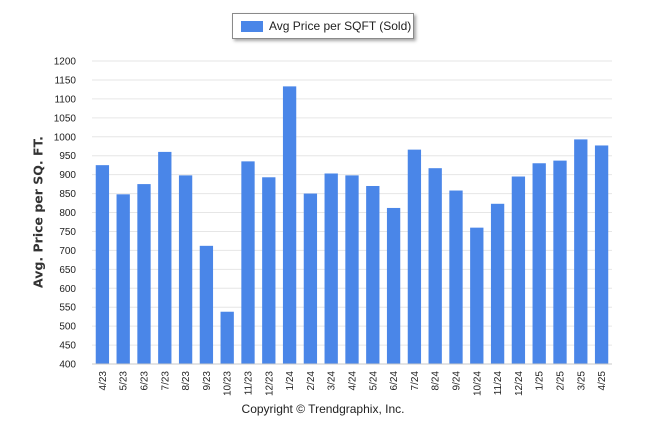 The height and width of the screenshot is (434, 646). What do you see at coordinates (103, 381) in the screenshot?
I see `x-tick-label: 4/23` at bounding box center [103, 381].